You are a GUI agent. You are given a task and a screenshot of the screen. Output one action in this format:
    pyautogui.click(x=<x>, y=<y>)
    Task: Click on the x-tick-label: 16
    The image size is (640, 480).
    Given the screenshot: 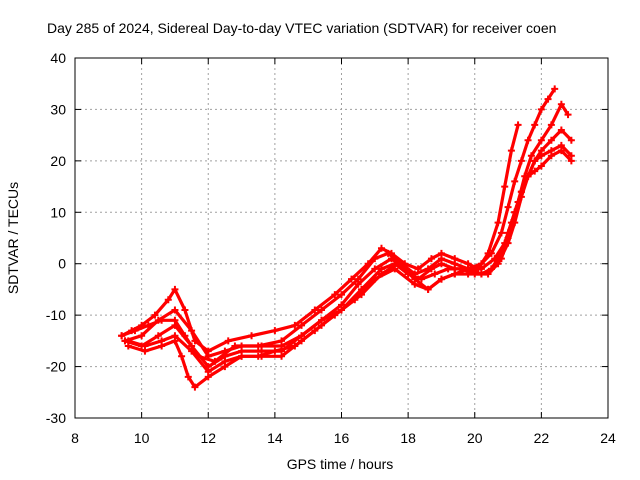 What is the action you would take?
    pyautogui.click(x=342, y=438)
    